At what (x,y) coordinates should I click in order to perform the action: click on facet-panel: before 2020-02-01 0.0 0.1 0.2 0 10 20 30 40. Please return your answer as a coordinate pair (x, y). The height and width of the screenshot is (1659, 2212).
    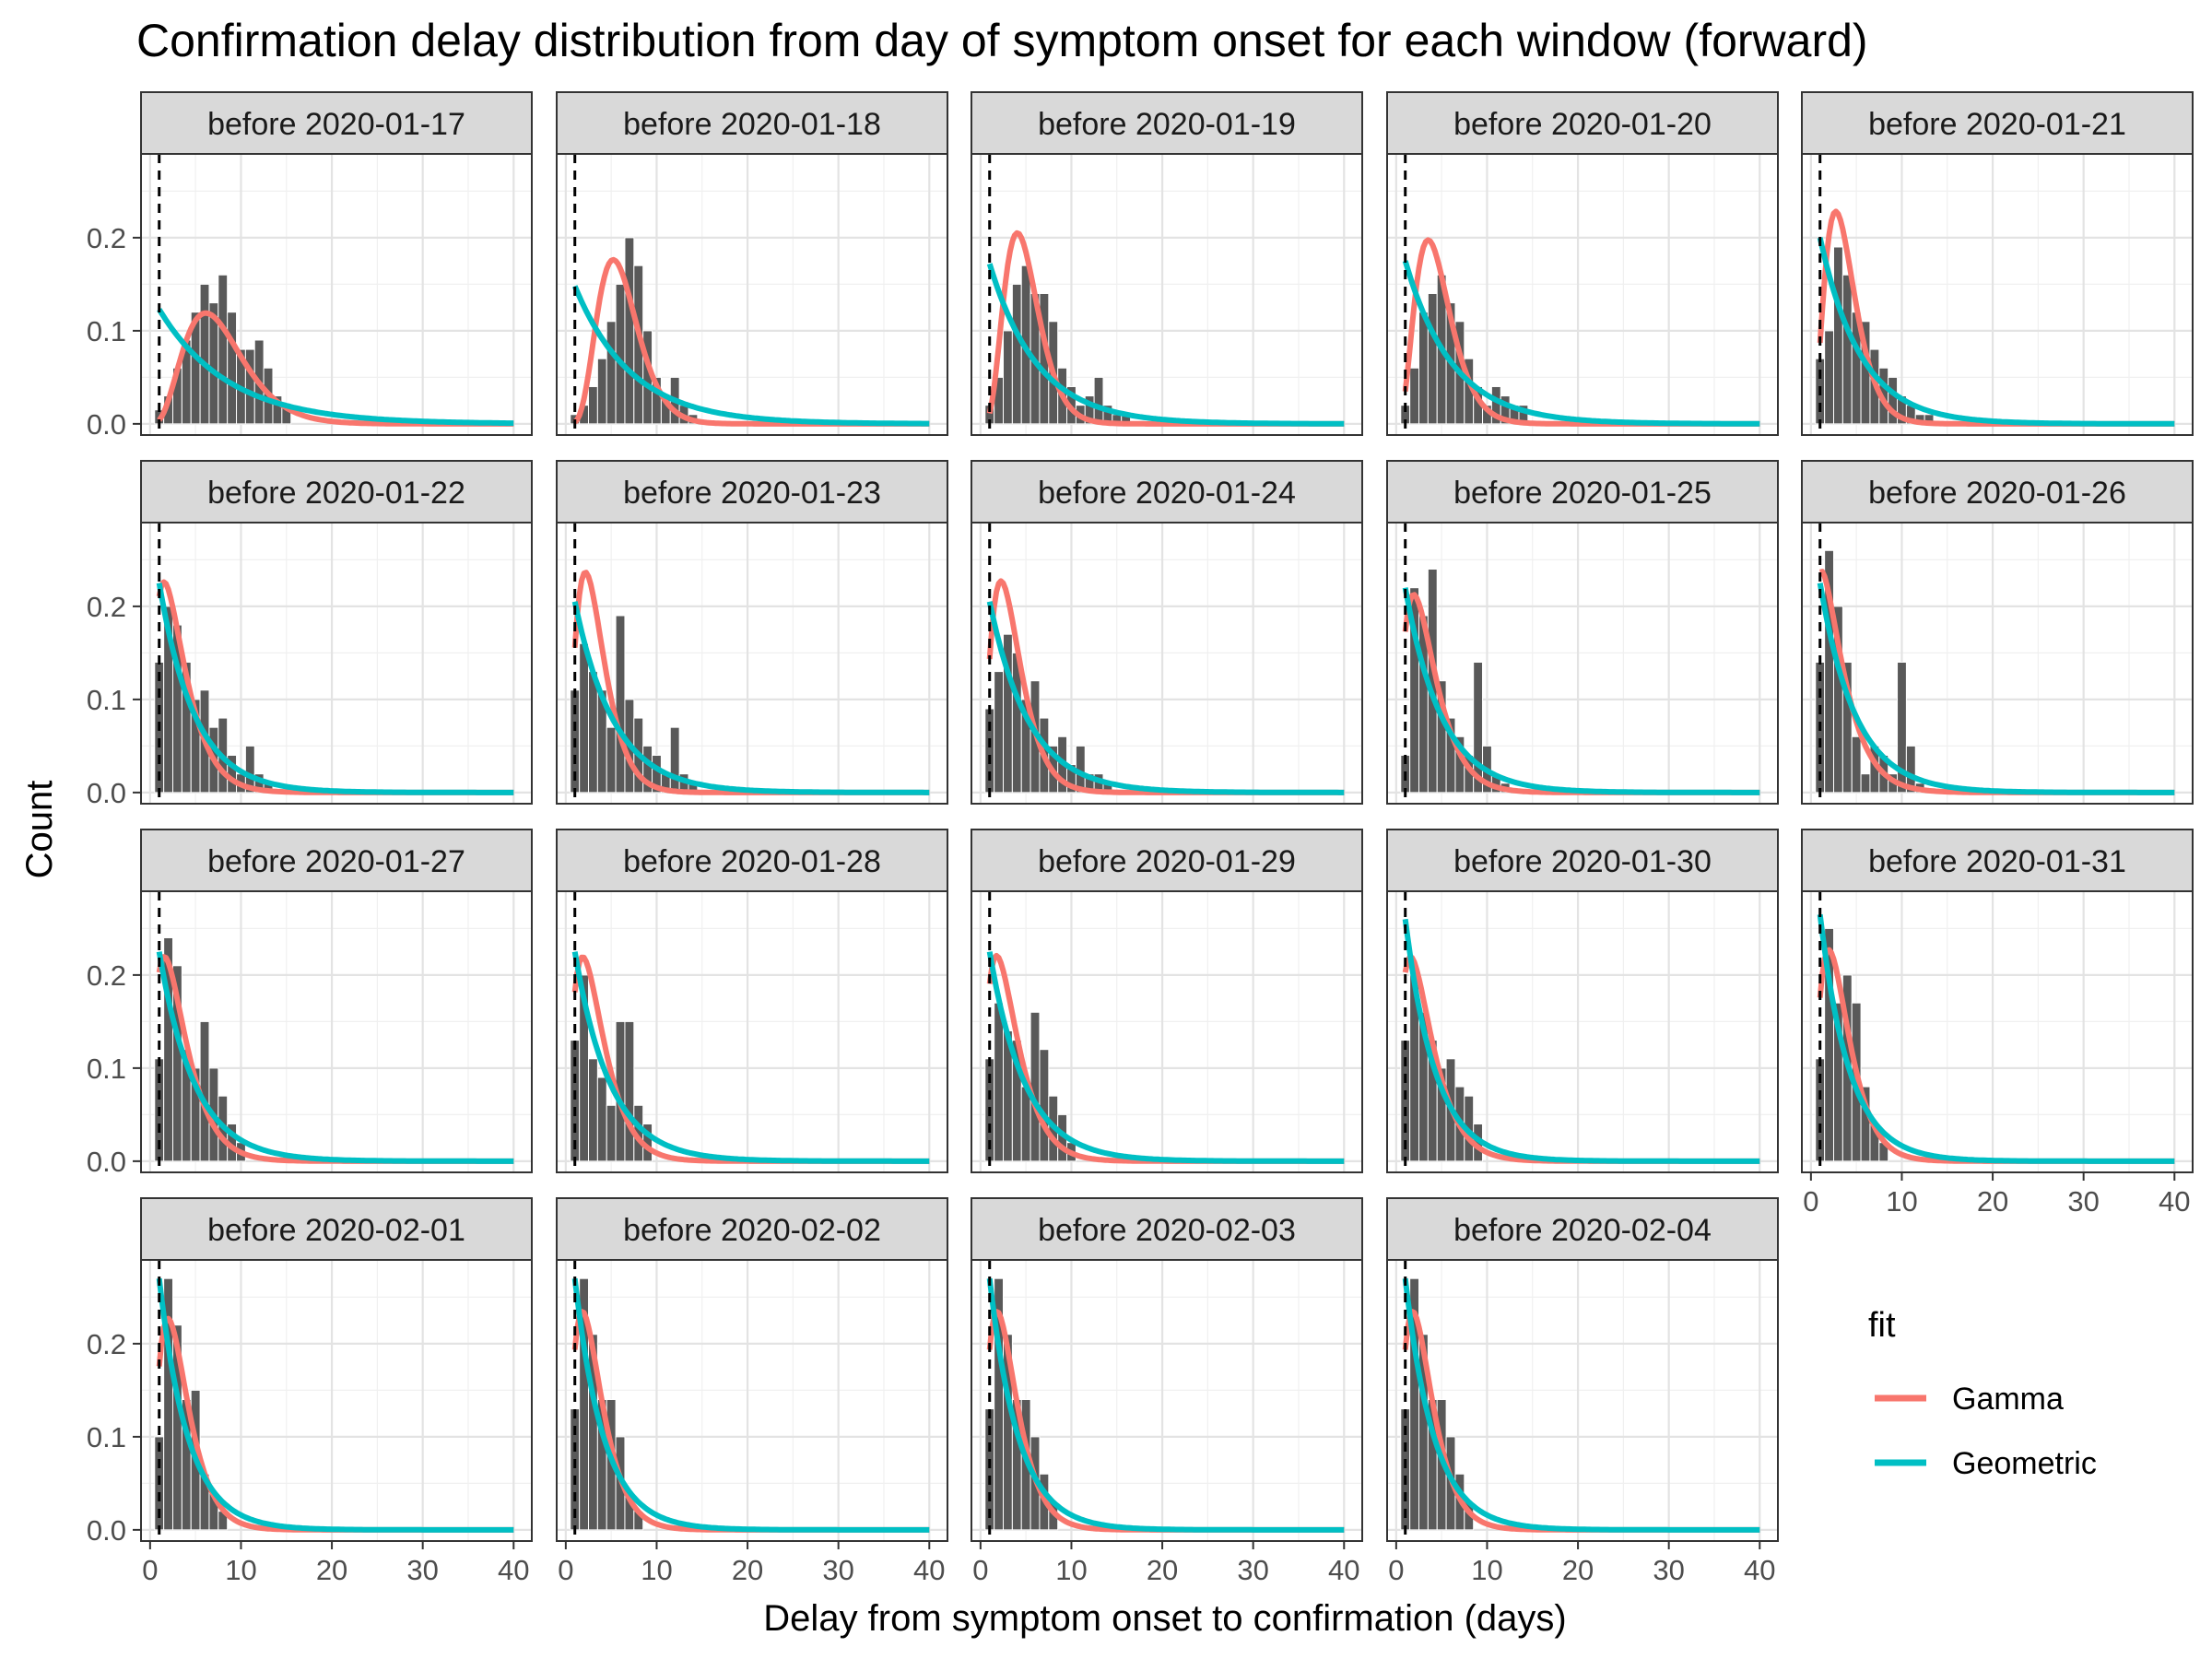
    Looking at the image, I should click on (310, 1391).